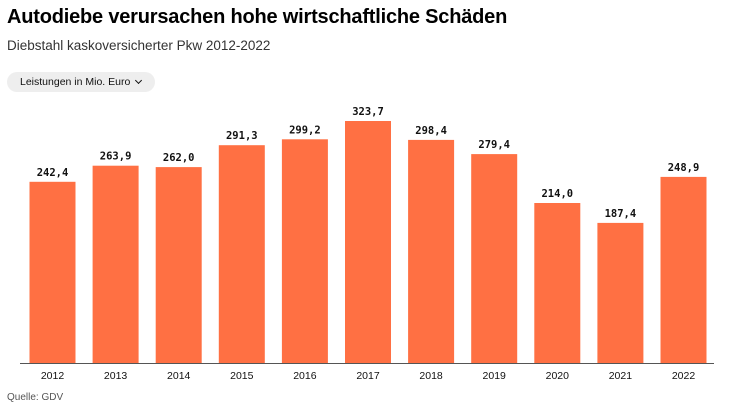  What do you see at coordinates (115, 264) in the screenshot?
I see `bar-2013` at bounding box center [115, 264].